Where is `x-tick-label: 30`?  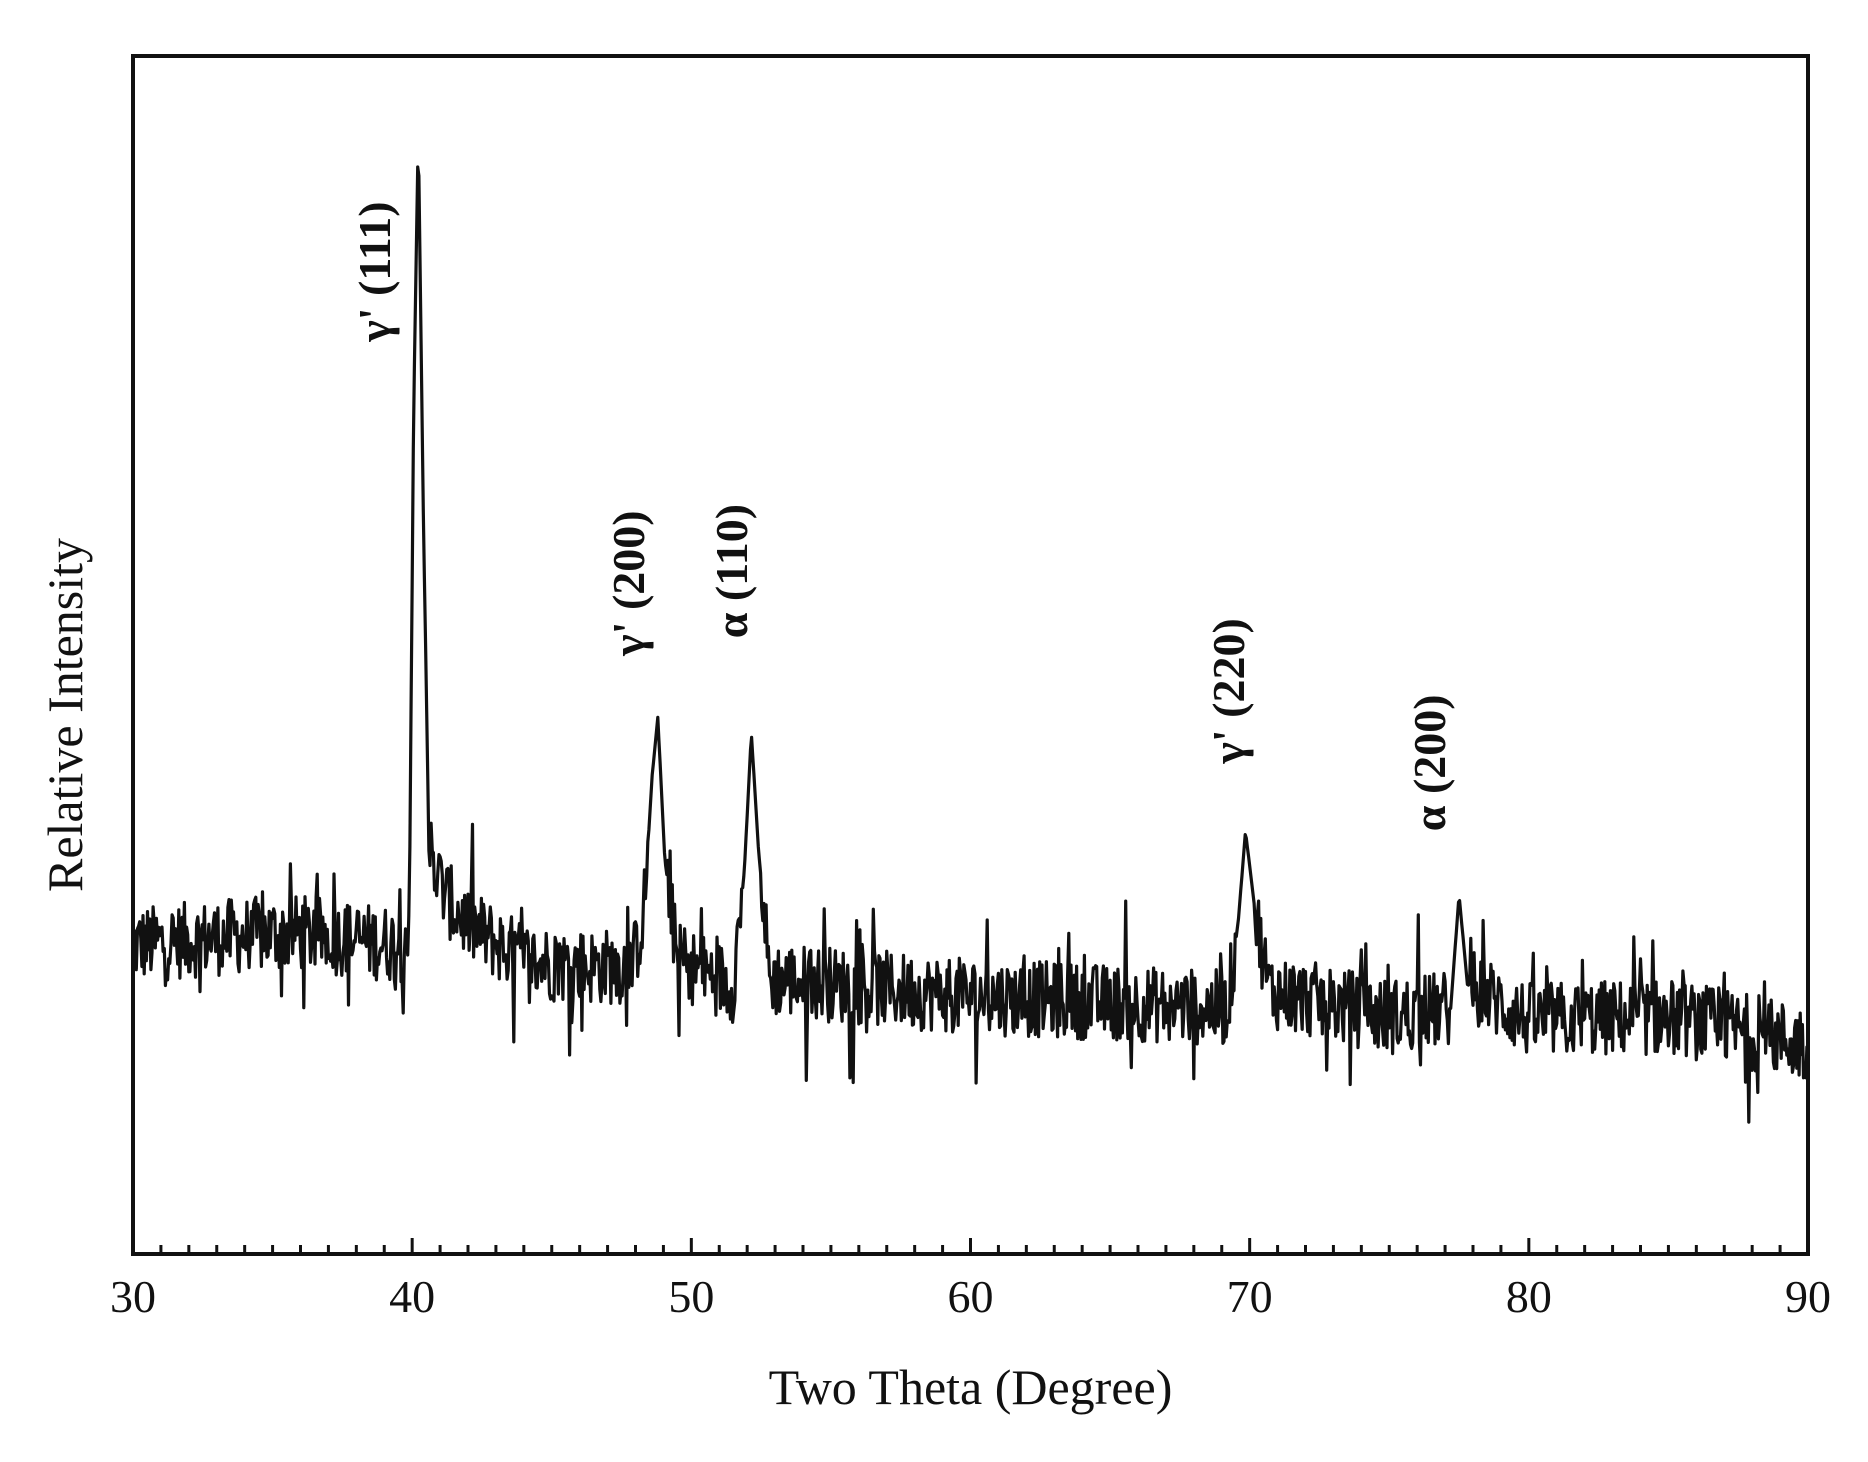 x-tick-label: 30 is located at coordinates (133, 1296).